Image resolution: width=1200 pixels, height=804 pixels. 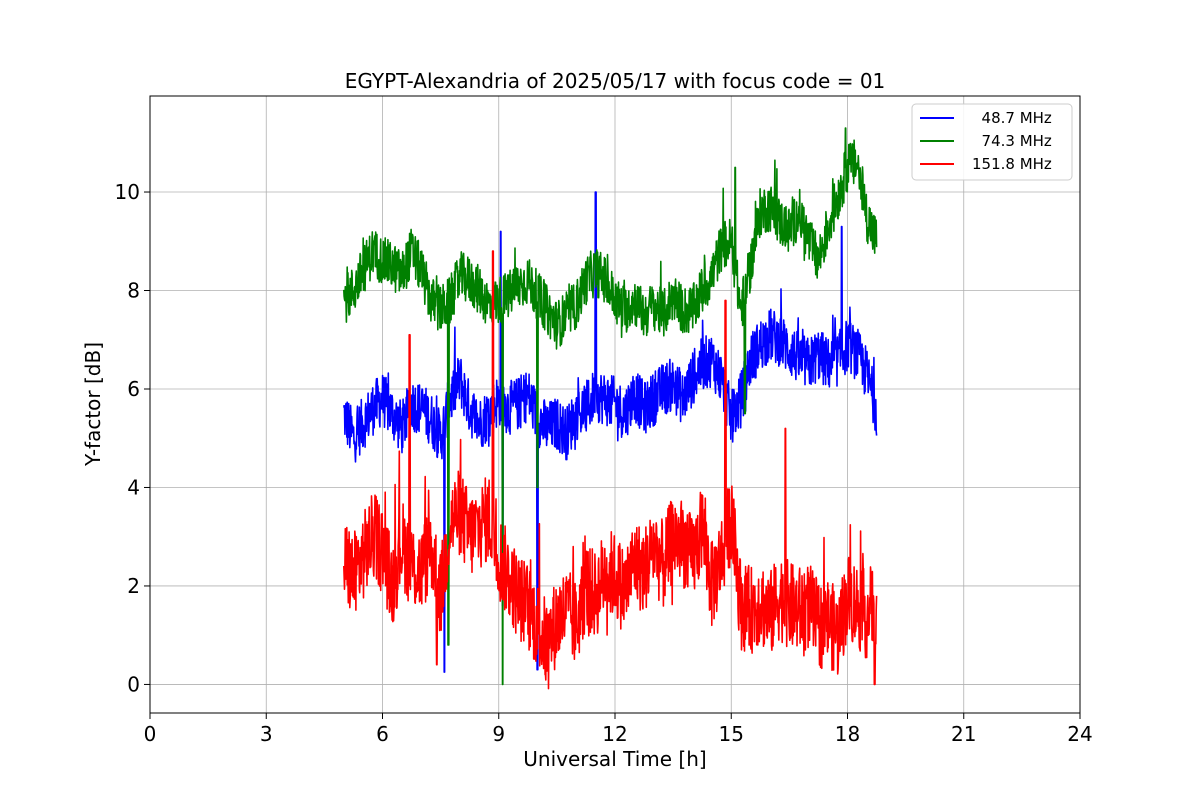 I want to click on legend-label: 48.7 MHz, so click(x=1012, y=118).